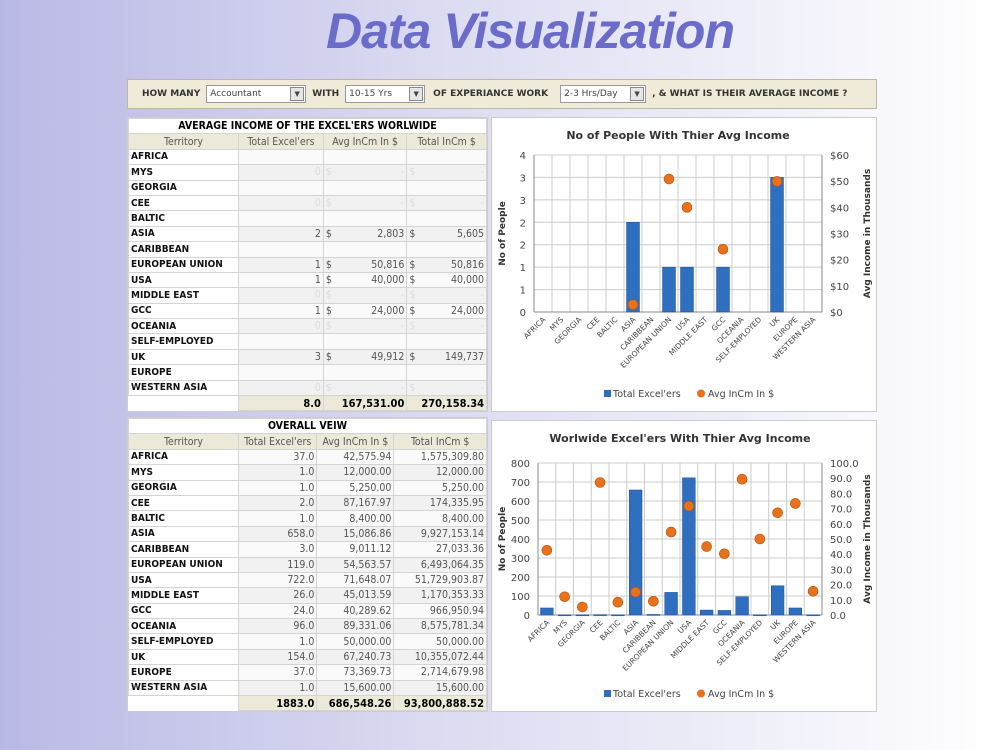  What do you see at coordinates (307, 518) in the screenshot?
I see `table-row: BALTIC 1.0 8,400.00 8,400.00` at bounding box center [307, 518].